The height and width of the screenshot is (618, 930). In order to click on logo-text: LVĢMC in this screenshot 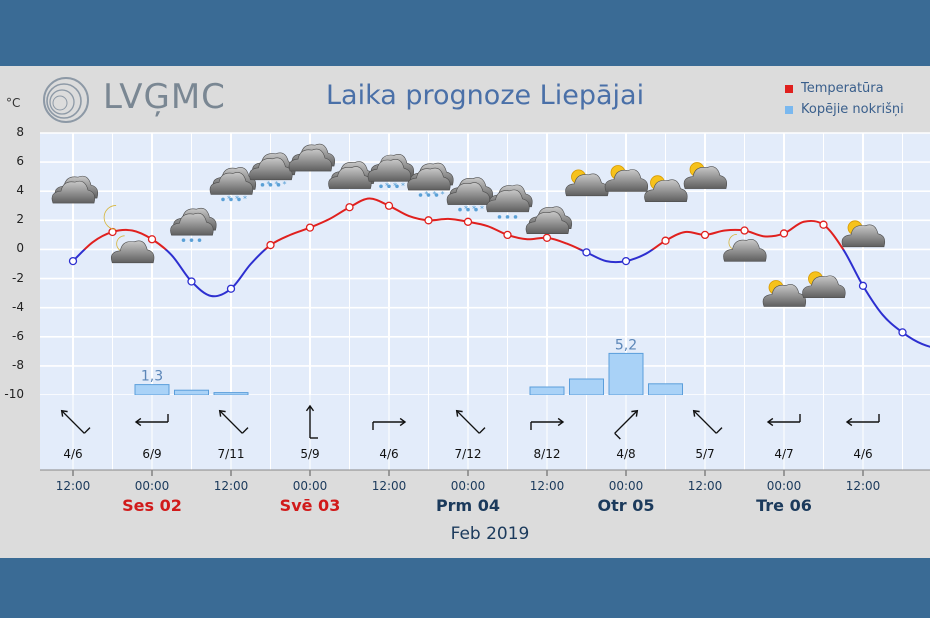, I will do `click(164, 97)`.